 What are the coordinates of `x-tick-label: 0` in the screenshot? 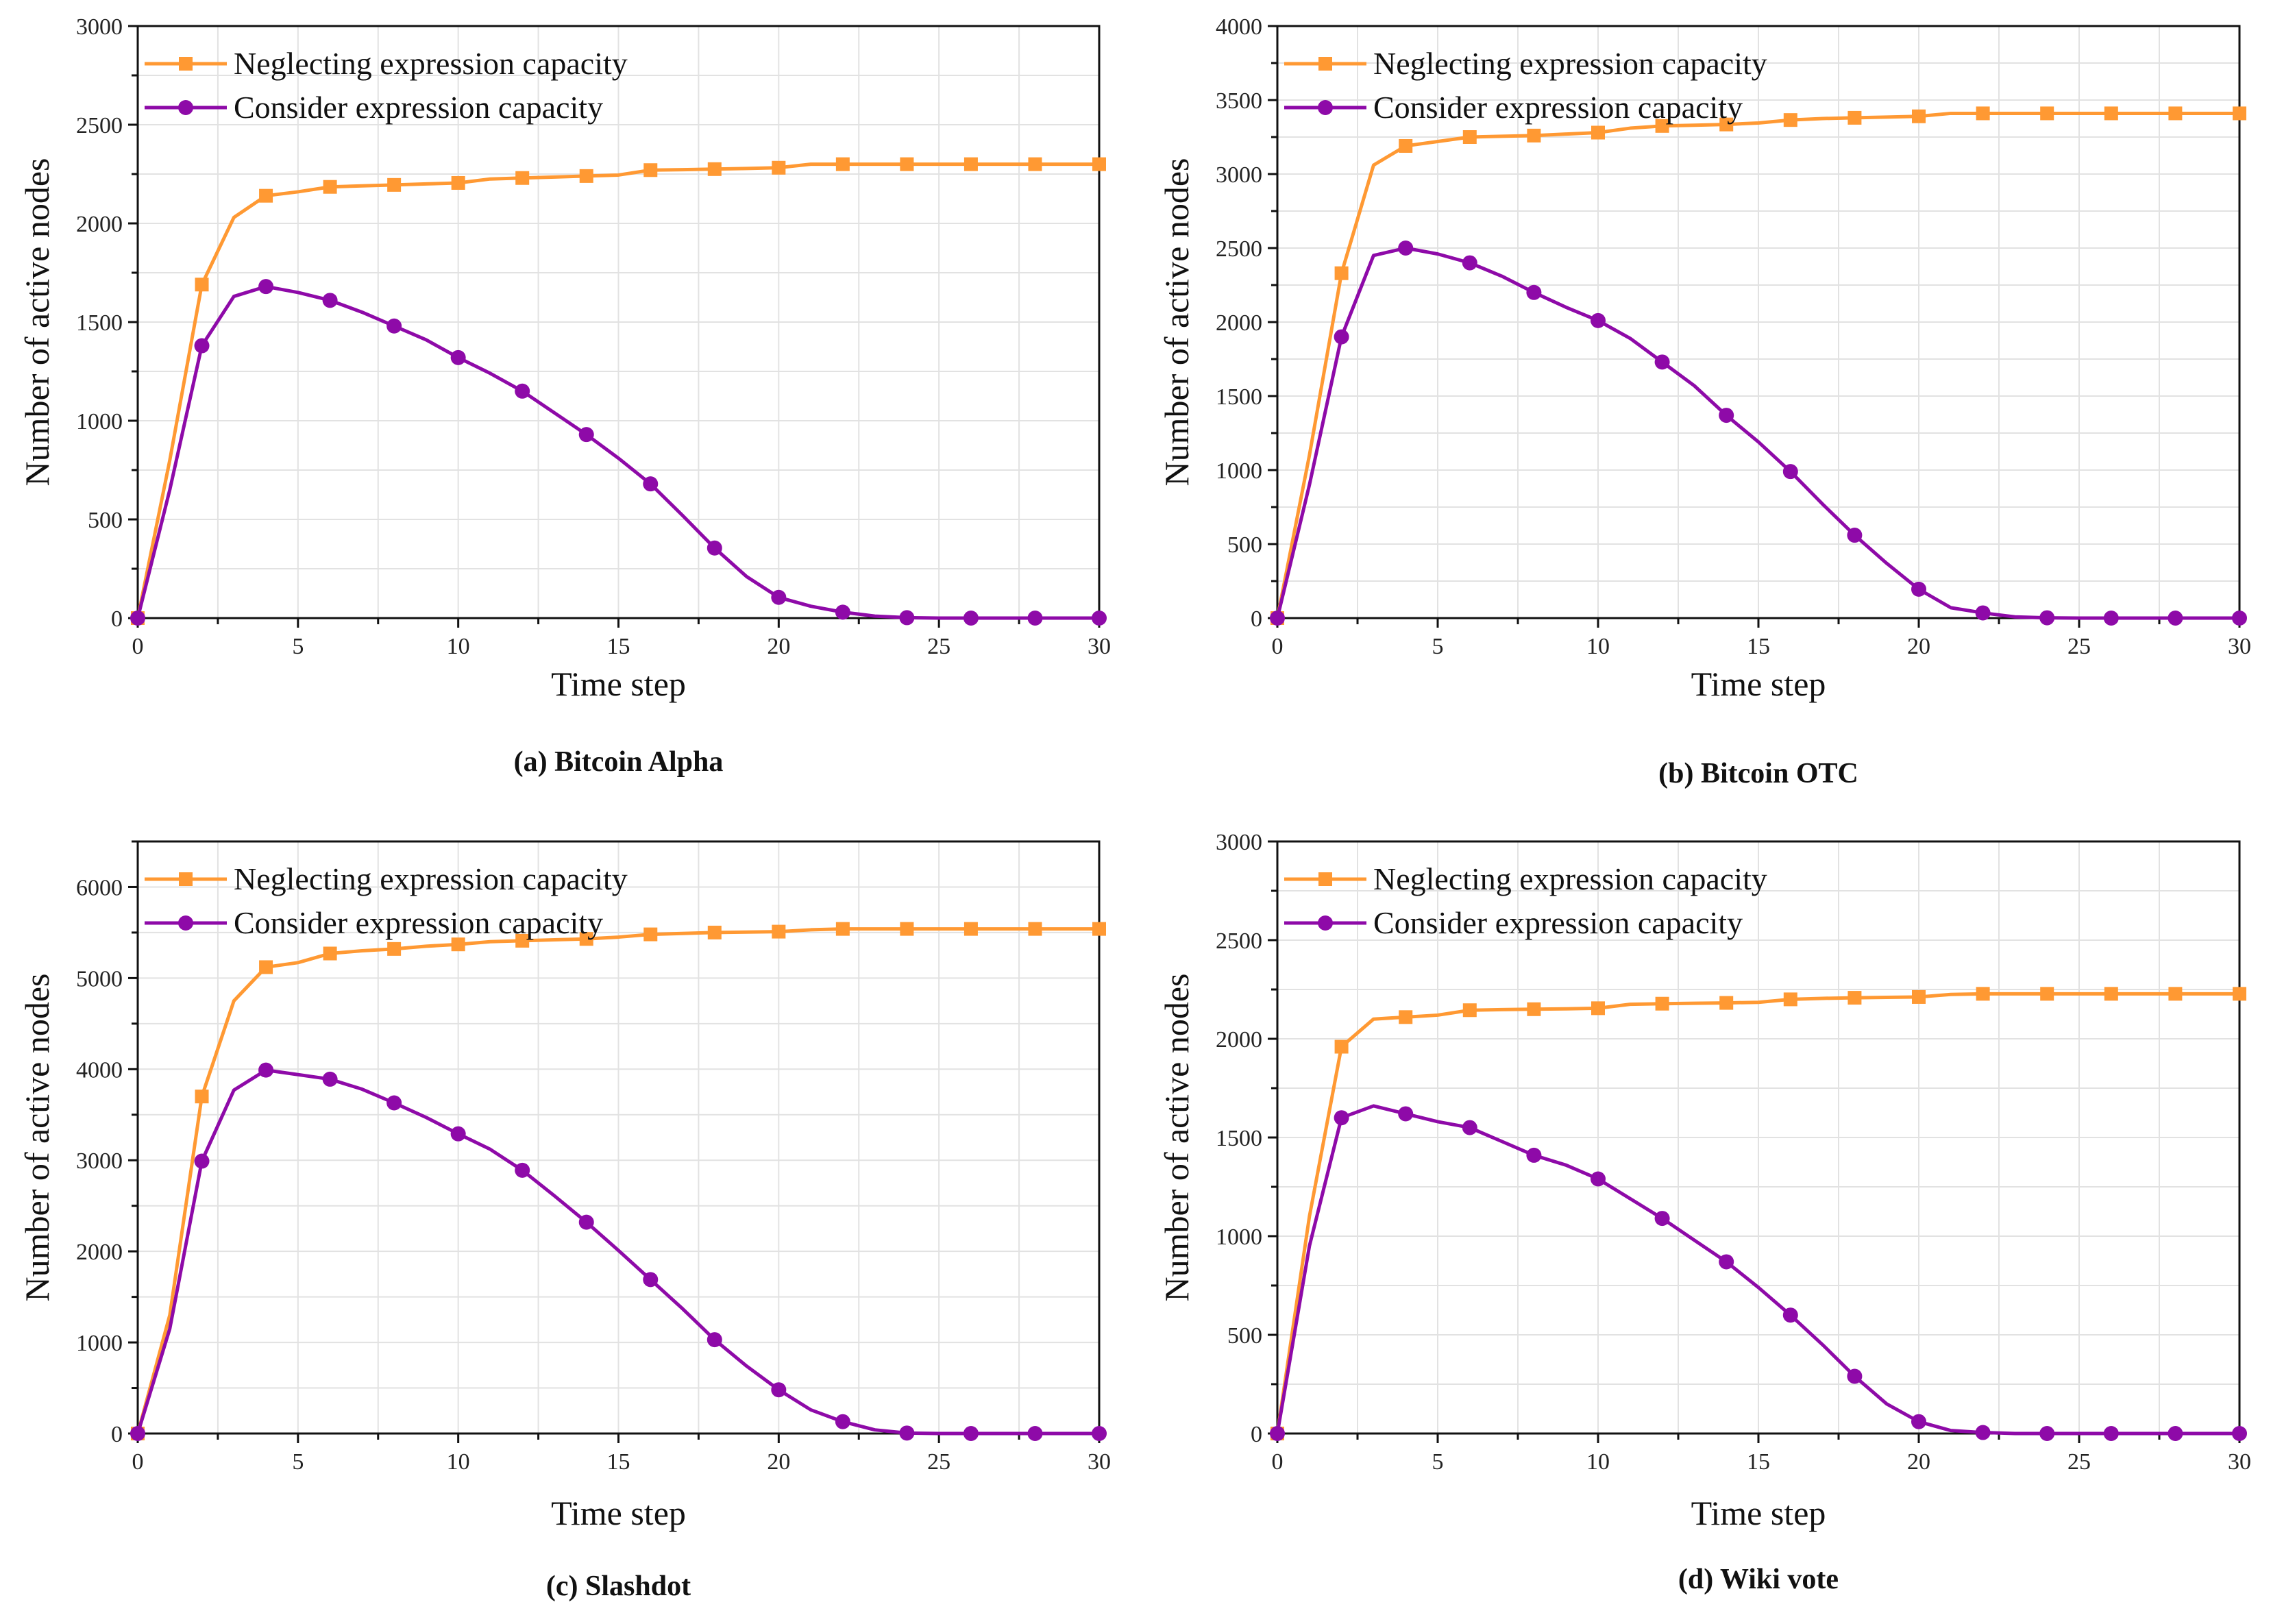 It's located at (138, 1462).